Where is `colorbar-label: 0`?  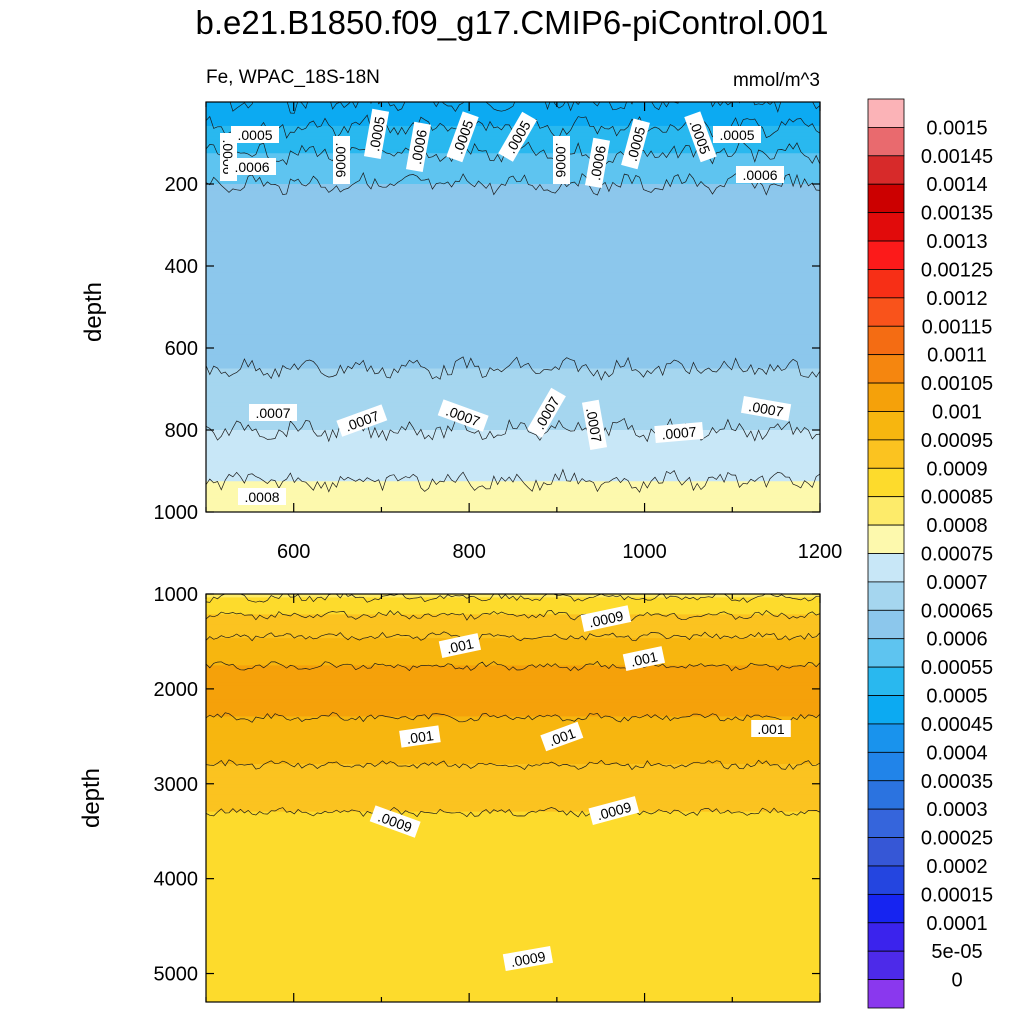 colorbar-label: 0 is located at coordinates (956, 981).